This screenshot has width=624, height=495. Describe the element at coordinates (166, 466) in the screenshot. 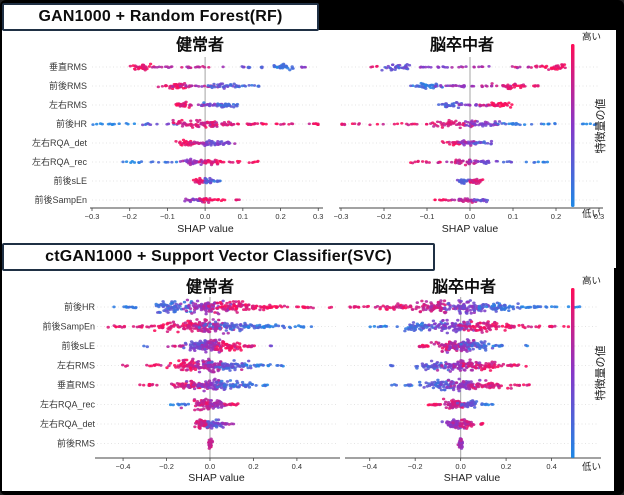

I see `x-tick-label: −0.2` at that location.